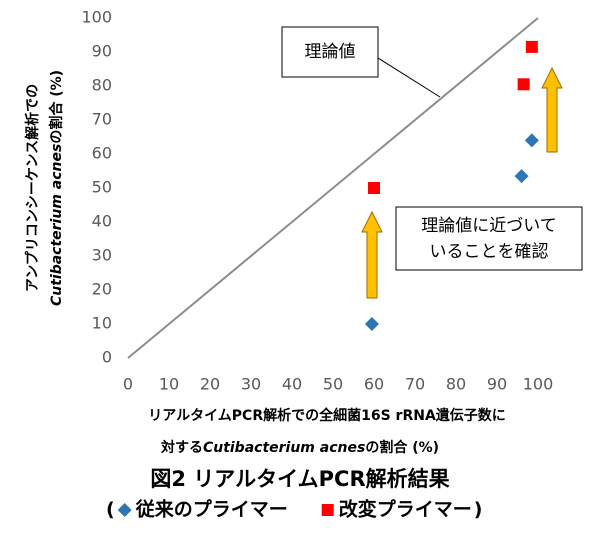  What do you see at coordinates (96, 17) in the screenshot?
I see `y-tick-label: 100` at bounding box center [96, 17].